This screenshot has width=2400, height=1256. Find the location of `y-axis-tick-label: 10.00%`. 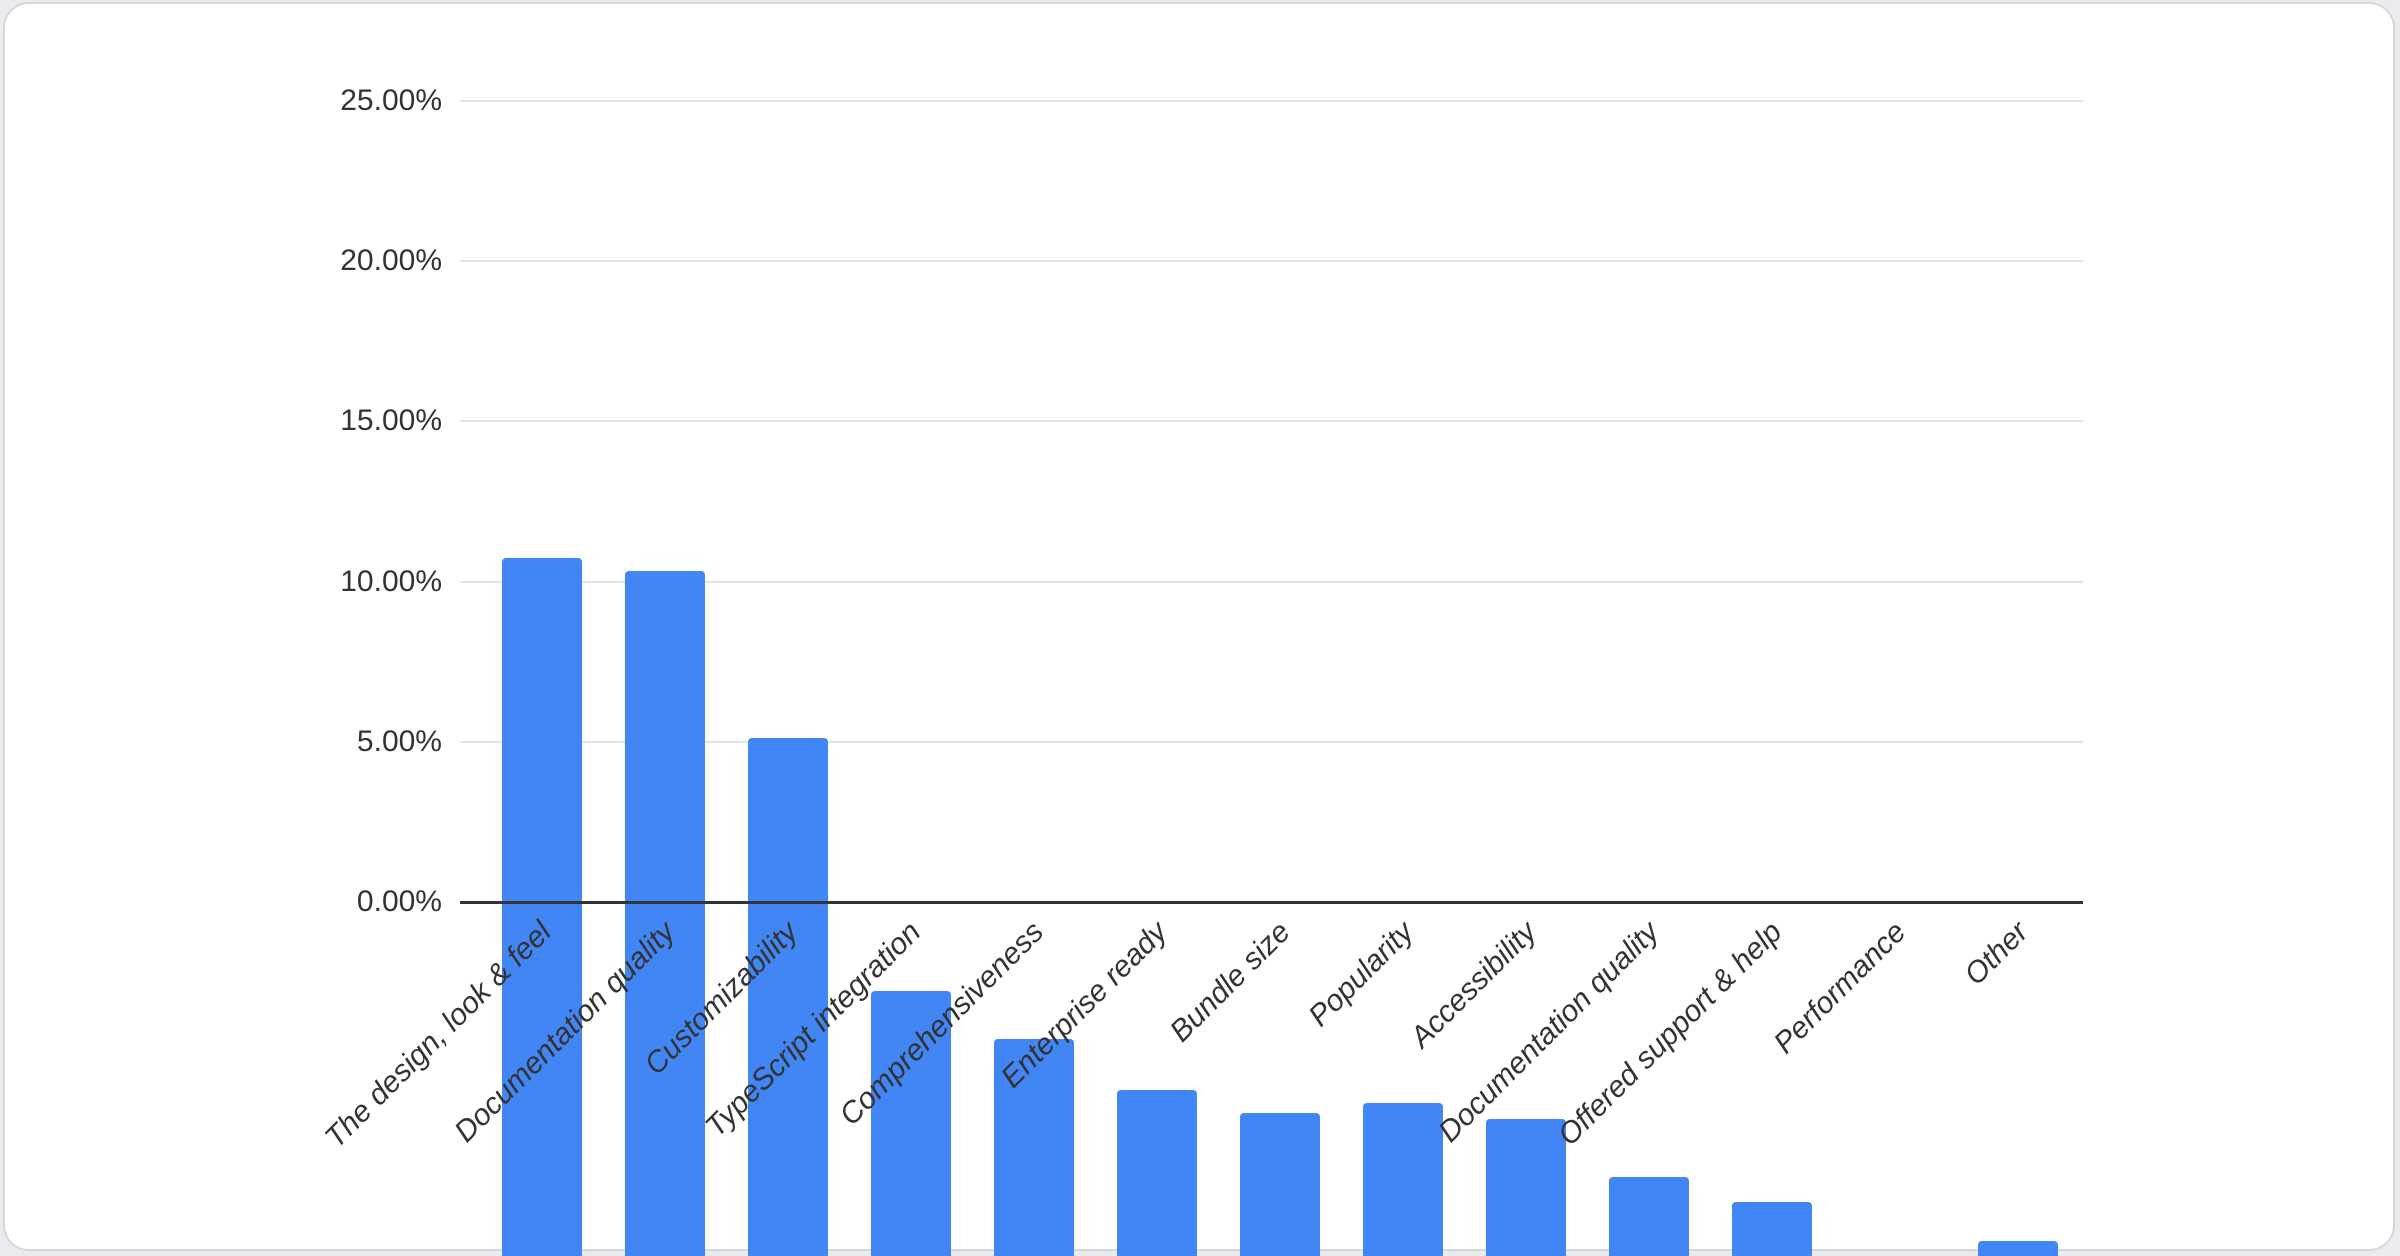

y-axis-tick-label: 10.00% is located at coordinates (391, 581).